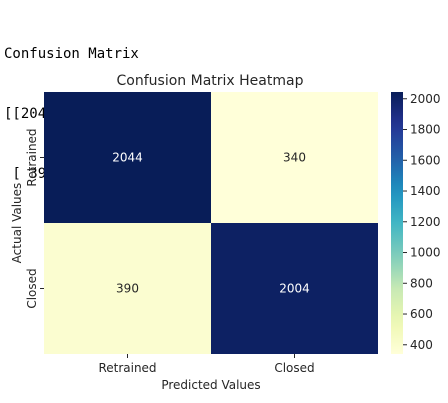 The height and width of the screenshot is (403, 448). I want to click on x-tick-label: Closed, so click(294, 368).